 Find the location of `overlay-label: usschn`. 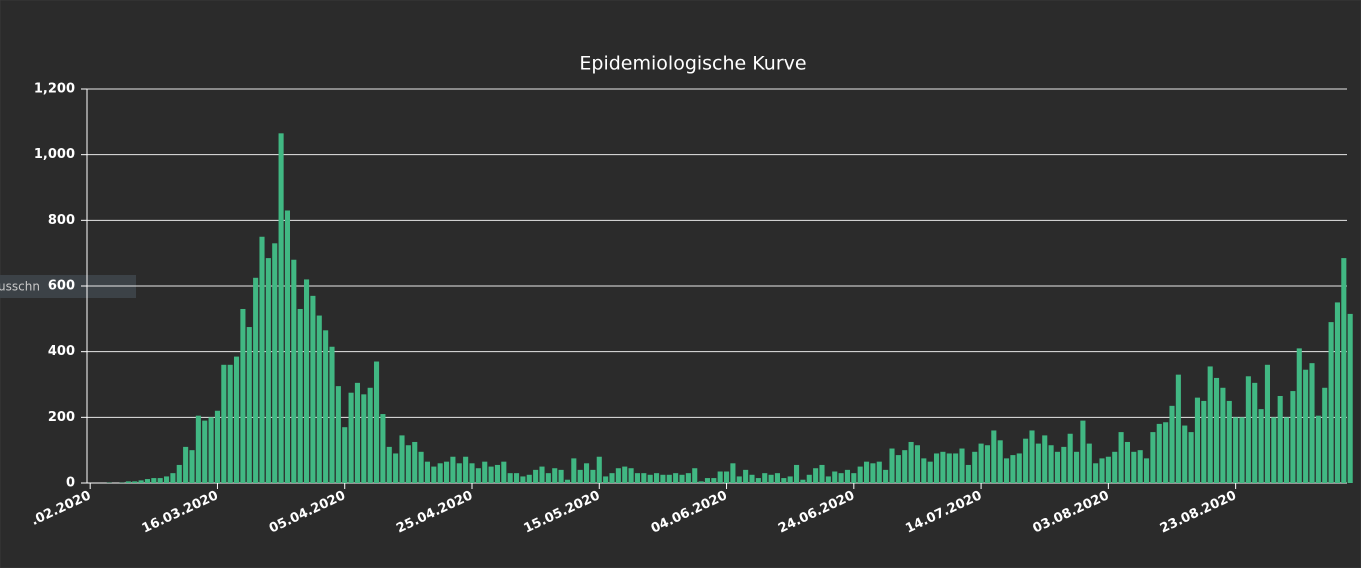

overlay-label: usschn is located at coordinates (20, 287).